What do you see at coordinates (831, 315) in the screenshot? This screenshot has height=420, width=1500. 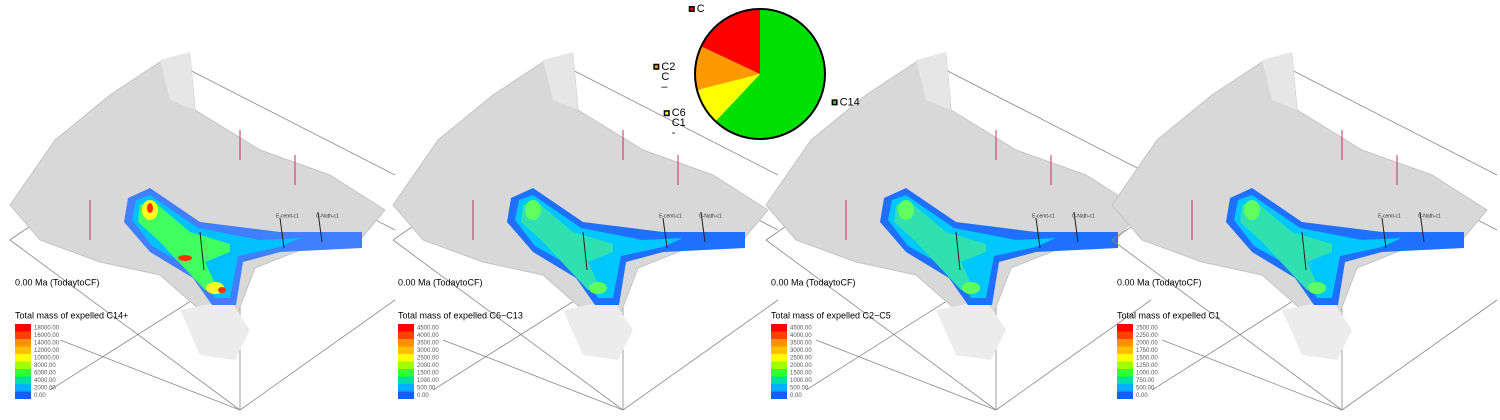 I see `legend-title: Total mass of expelled C2−C5` at bounding box center [831, 315].